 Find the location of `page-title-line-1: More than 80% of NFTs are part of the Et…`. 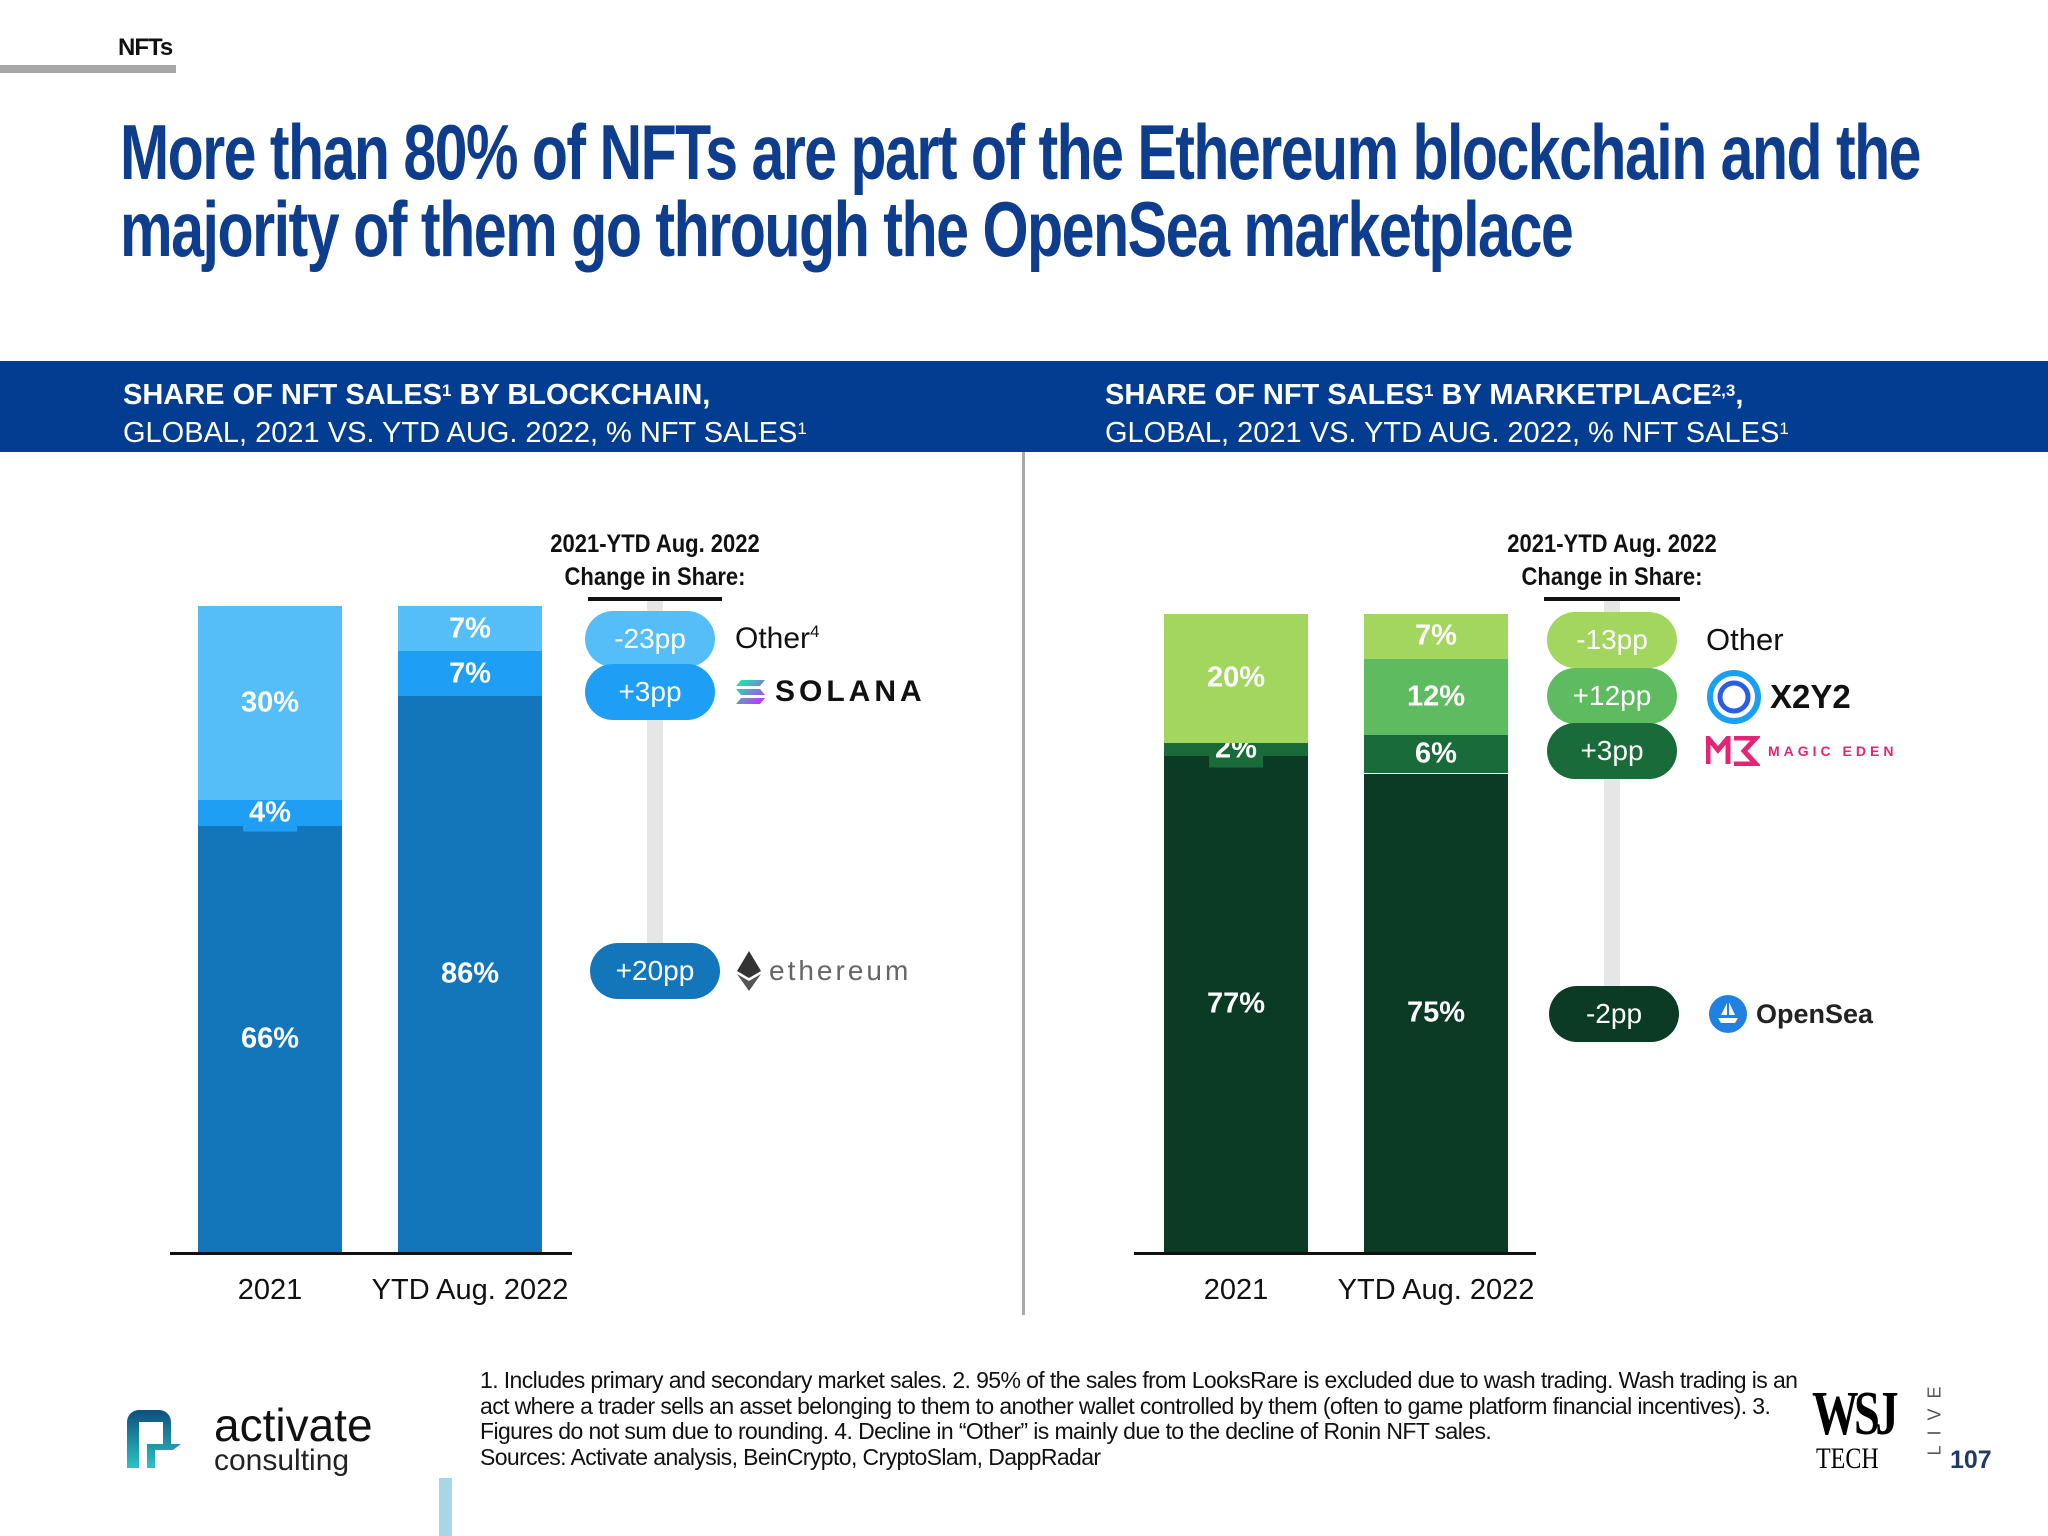

page-title-line-1: More than 80% of NFTs are part of the Et… is located at coordinates (1020, 152).